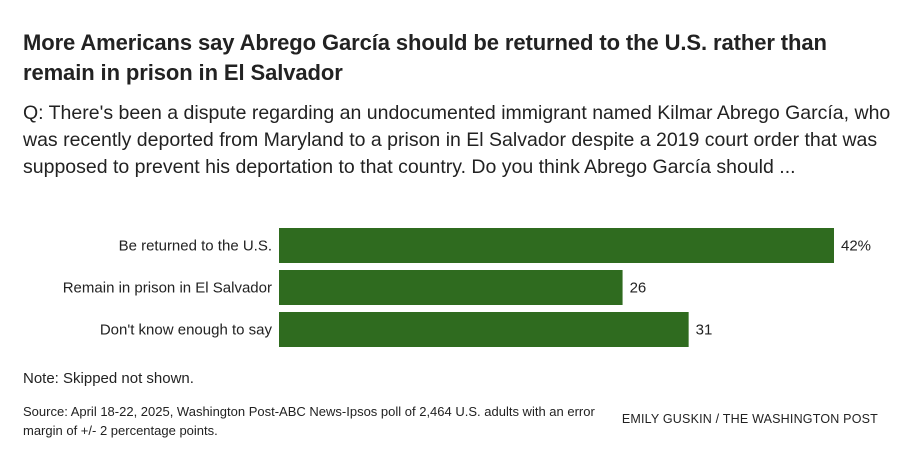  What do you see at coordinates (167, 288) in the screenshot?
I see `category-label: Remain in prison in El Salvador` at bounding box center [167, 288].